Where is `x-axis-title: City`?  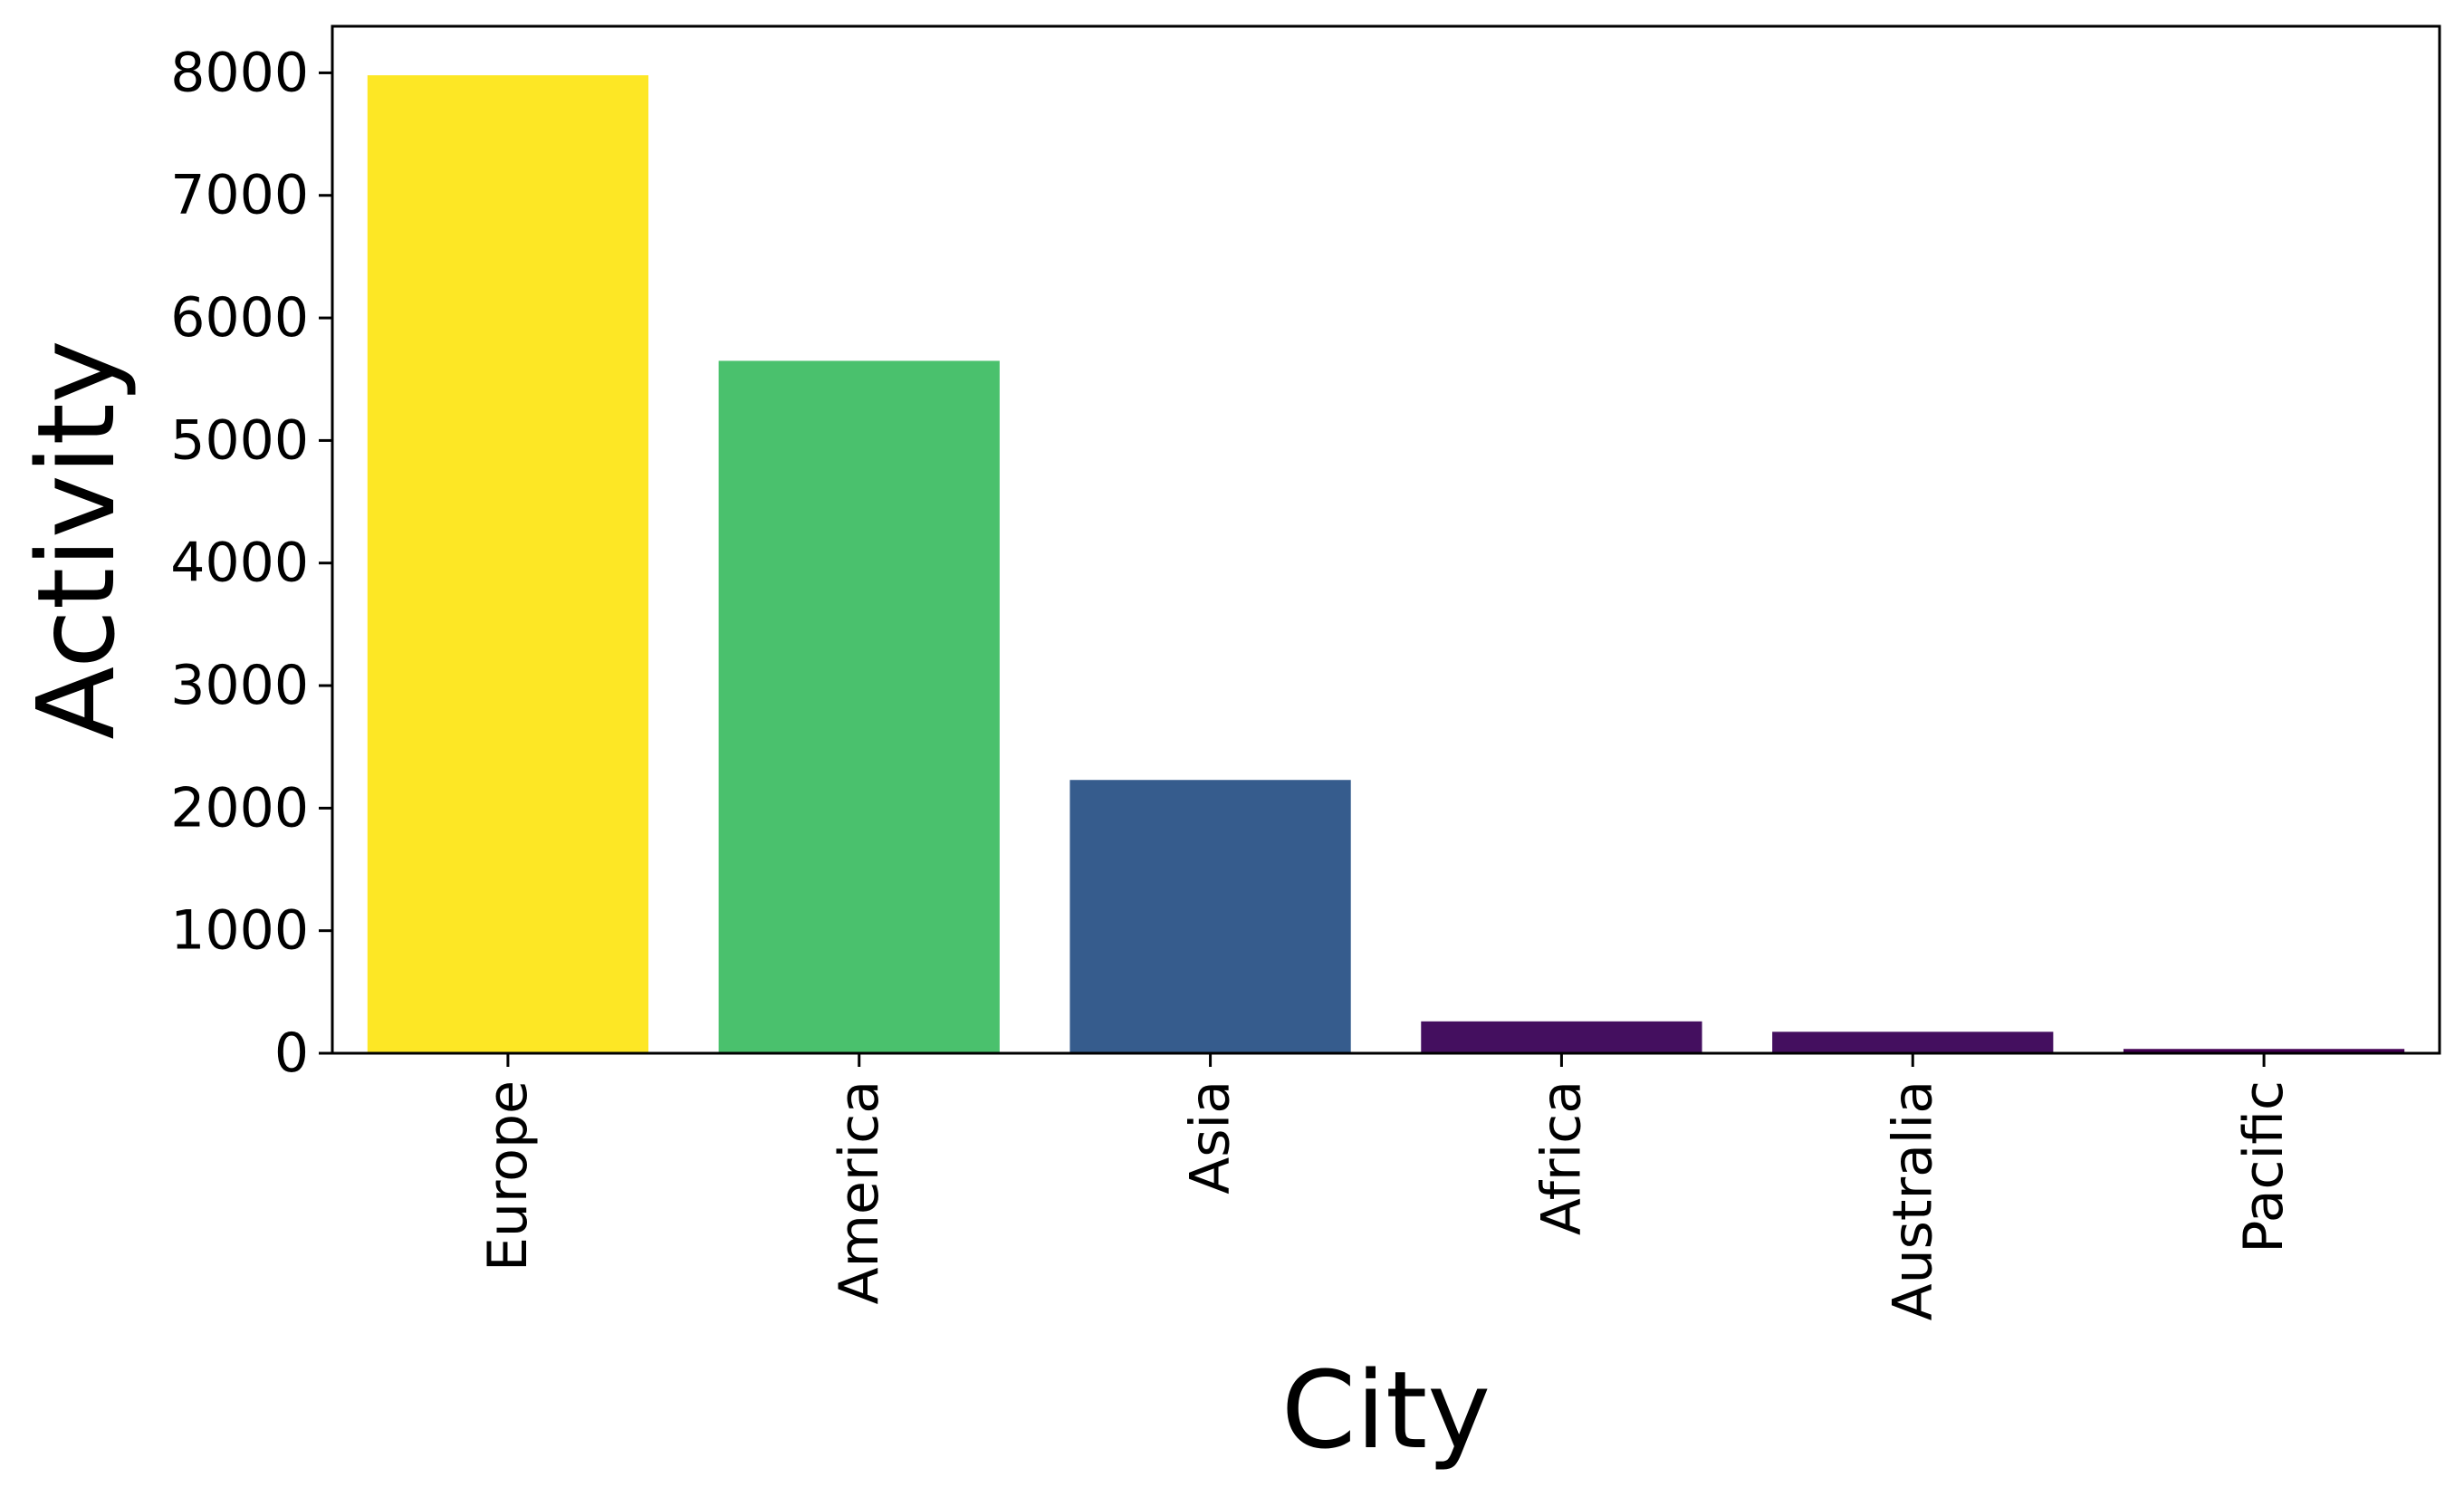 x-axis-title: City is located at coordinates (1386, 1411).